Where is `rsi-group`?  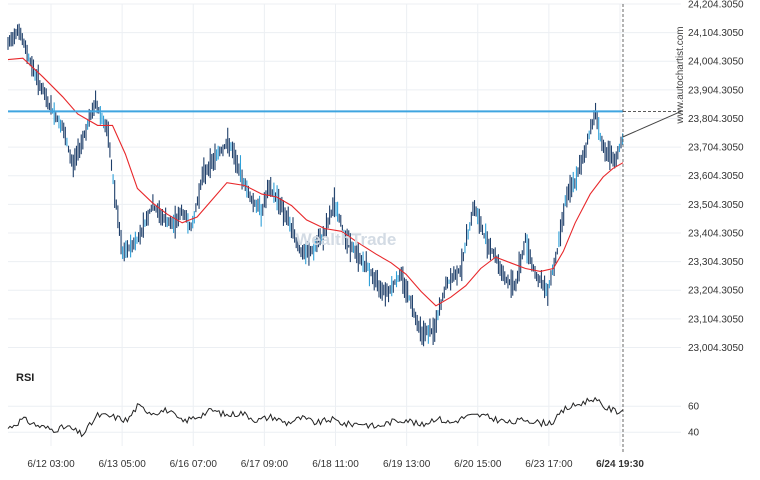
rsi-group is located at coordinates (315, 417).